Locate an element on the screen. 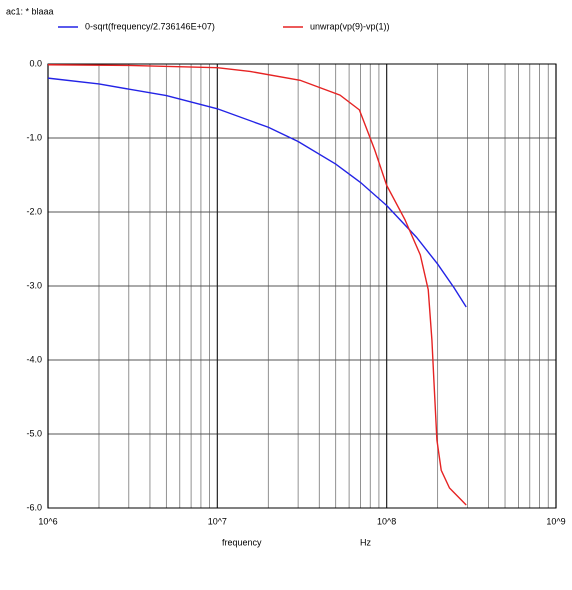  y-tick-label: -5.0 is located at coordinates (34, 433).